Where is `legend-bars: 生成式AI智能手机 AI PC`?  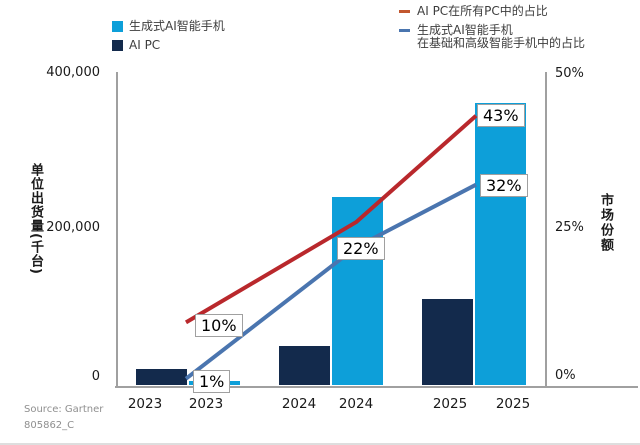 legend-bars: 生成式AI智能手机 AI PC is located at coordinates (168, 39).